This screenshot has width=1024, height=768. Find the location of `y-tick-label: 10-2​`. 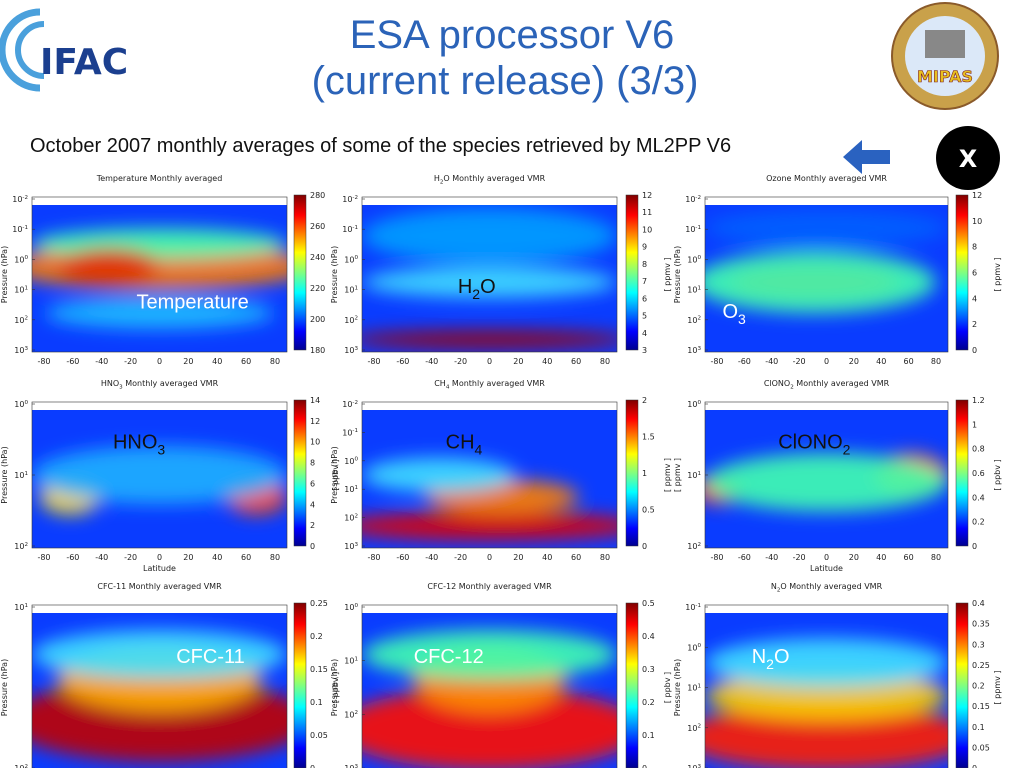

y-tick-label: 10-2​ is located at coordinates (20, 199).